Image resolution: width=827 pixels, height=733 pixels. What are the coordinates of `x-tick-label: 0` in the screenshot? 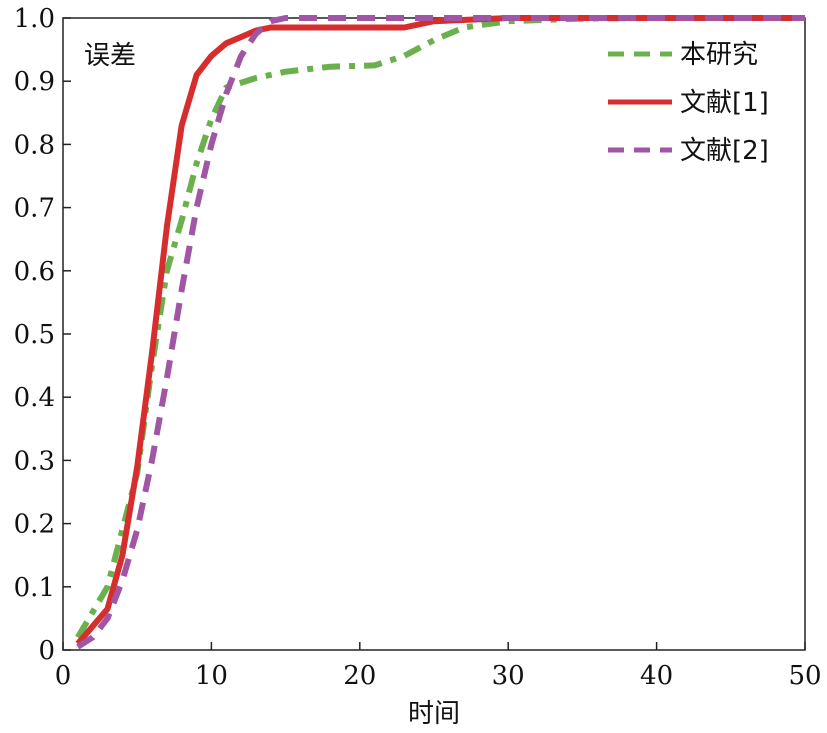 It's located at (63, 676).